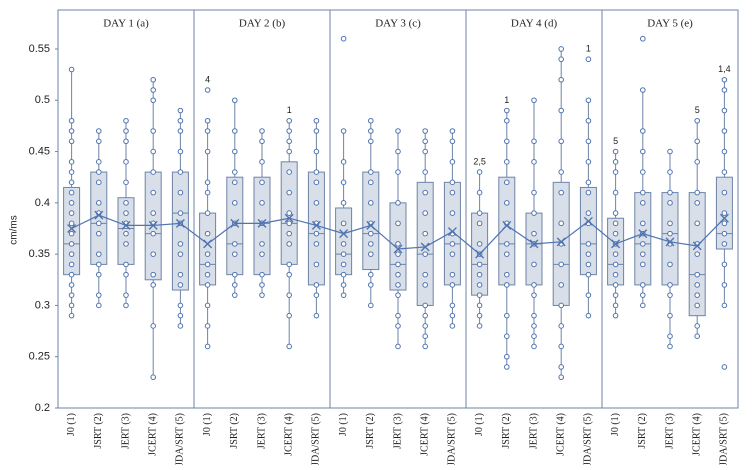  What do you see at coordinates (14, 229) in the screenshot?
I see `y-axis-label: cm/ms` at bounding box center [14, 229].